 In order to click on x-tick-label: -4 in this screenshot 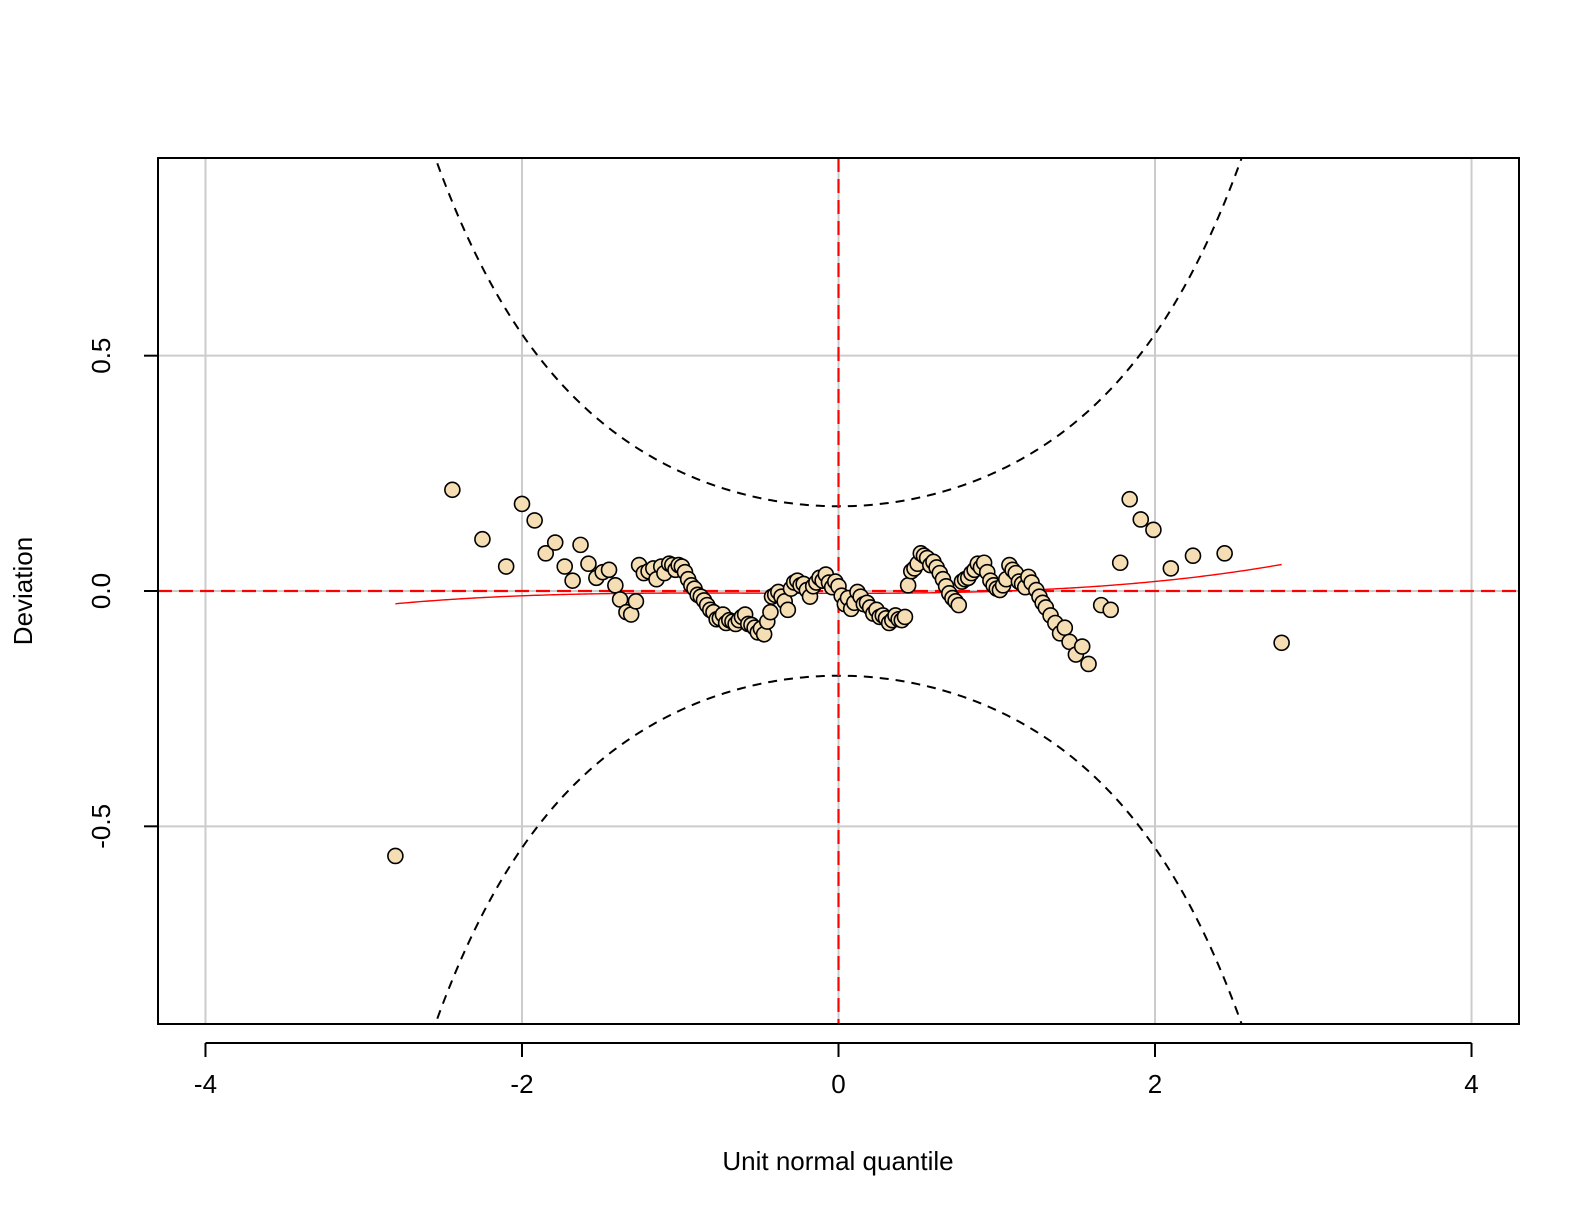, I will do `click(205, 1084)`.